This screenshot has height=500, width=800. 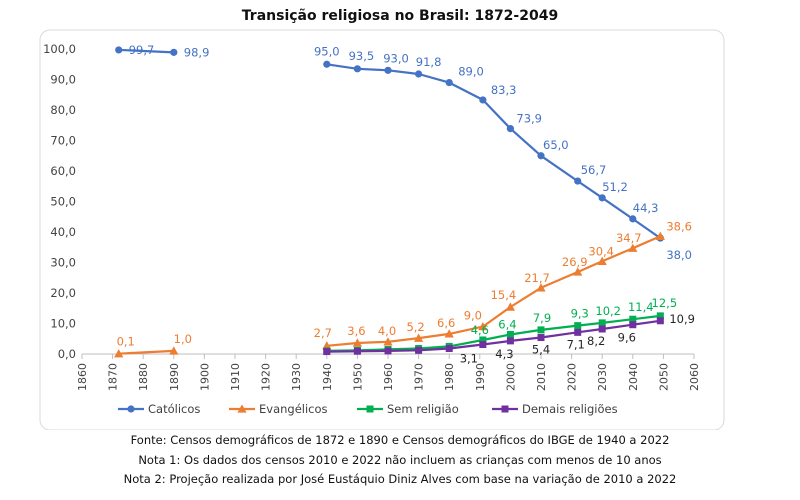 I want to click on x-tick-label: 1880, so click(x=143, y=377).